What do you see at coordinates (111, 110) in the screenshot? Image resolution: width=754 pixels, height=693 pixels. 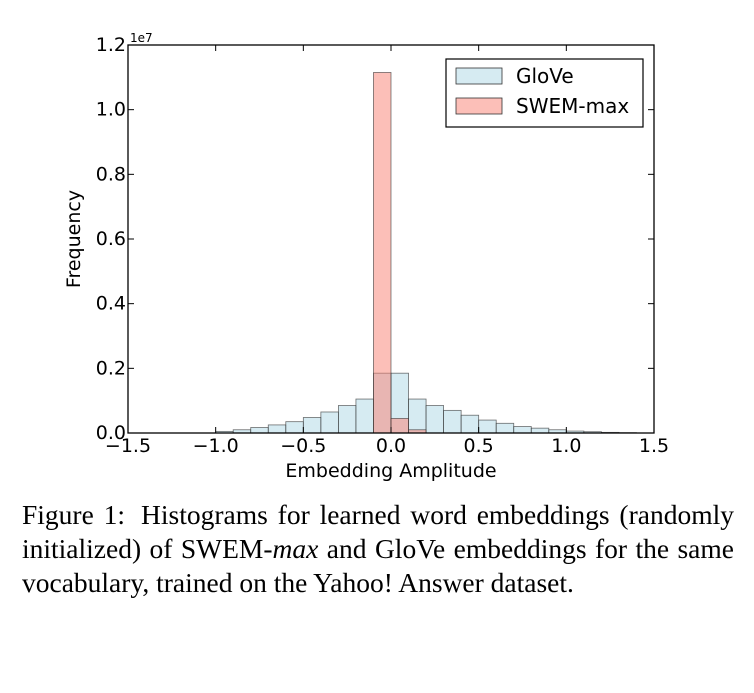 I see `y-tick-label: 1.0` at bounding box center [111, 110].